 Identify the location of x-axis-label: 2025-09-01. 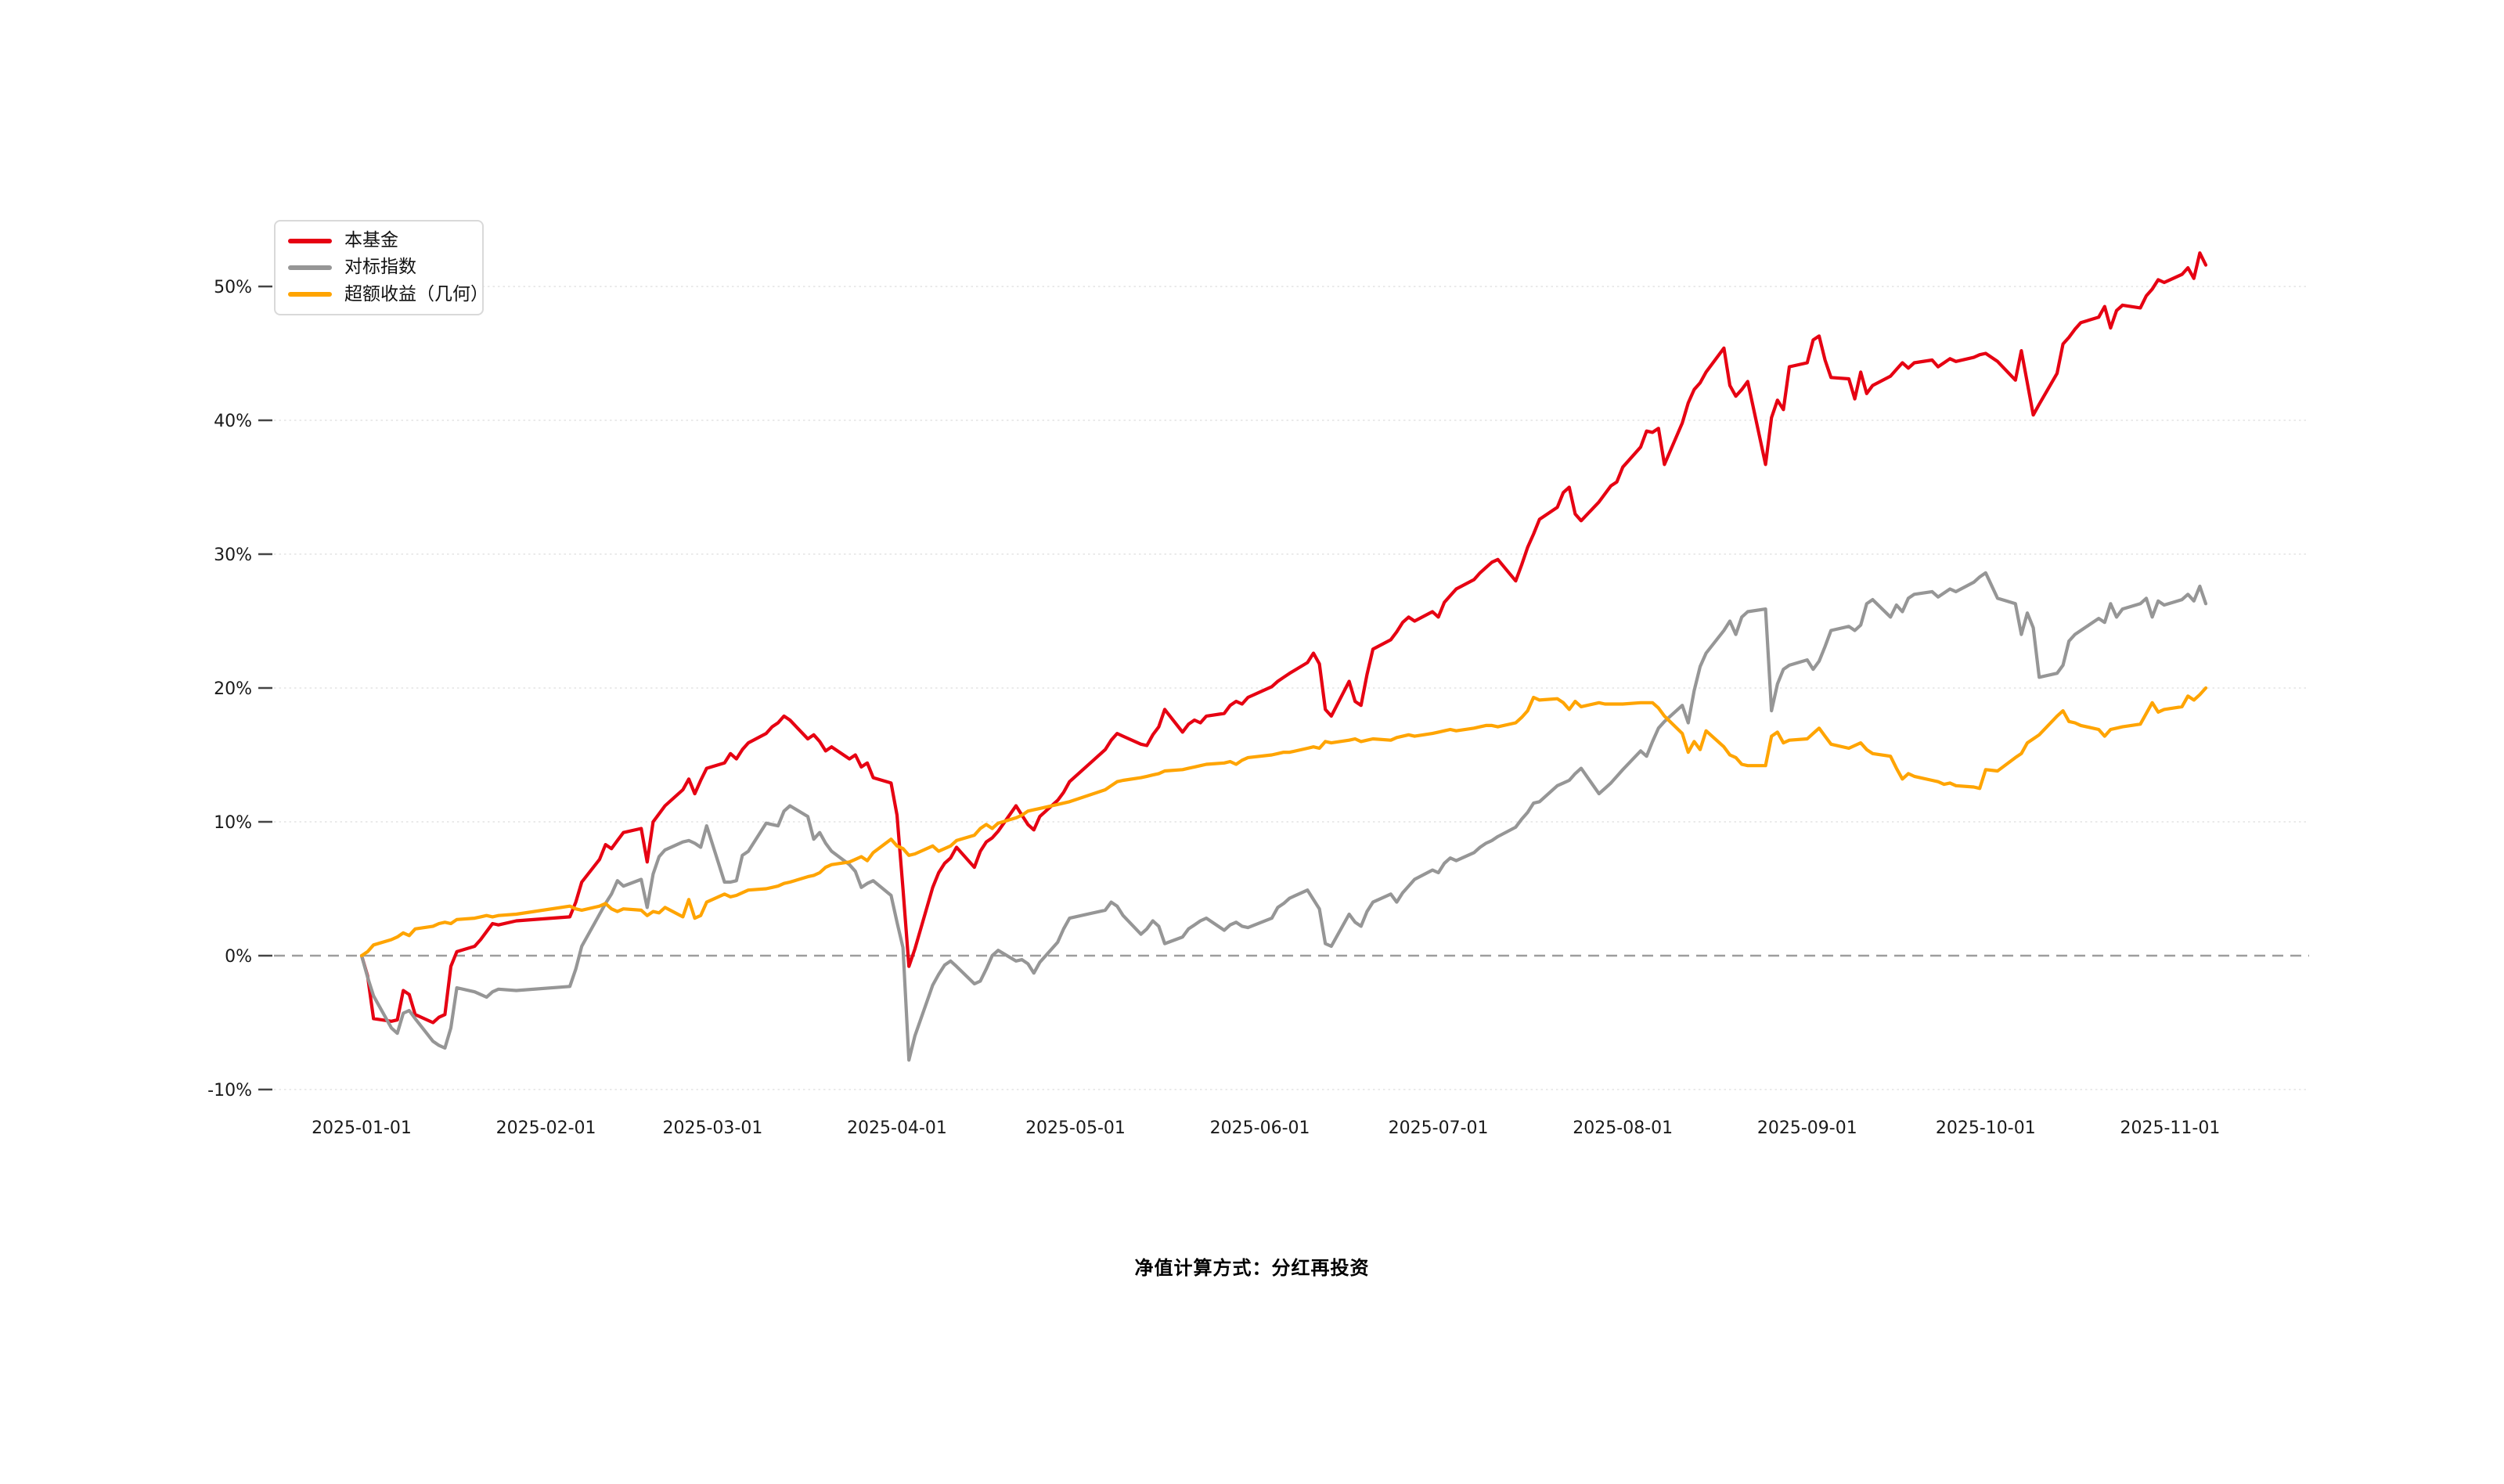
(1807, 1128).